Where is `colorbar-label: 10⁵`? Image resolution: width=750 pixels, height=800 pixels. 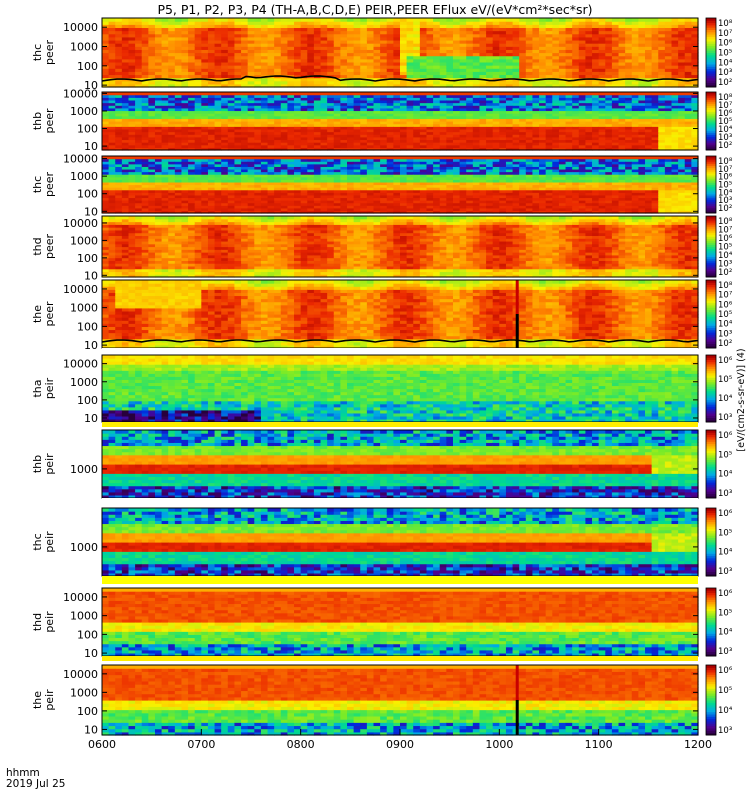 colorbar-label: 10⁵ is located at coordinates (725, 54).